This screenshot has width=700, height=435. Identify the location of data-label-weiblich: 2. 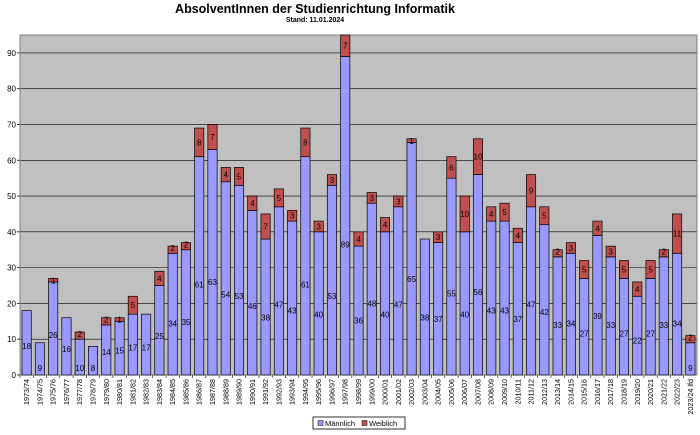
(690, 338).